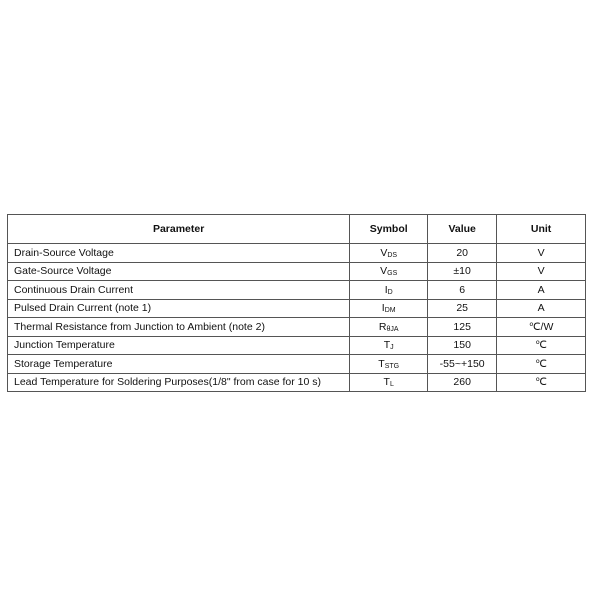  What do you see at coordinates (462, 308) in the screenshot?
I see `value-cell: 25` at bounding box center [462, 308].